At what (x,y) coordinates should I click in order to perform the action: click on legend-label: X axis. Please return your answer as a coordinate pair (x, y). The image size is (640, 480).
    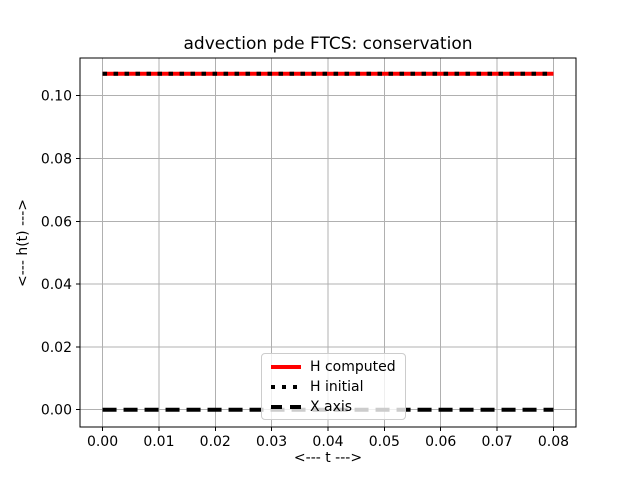
    Looking at the image, I should click on (331, 406).